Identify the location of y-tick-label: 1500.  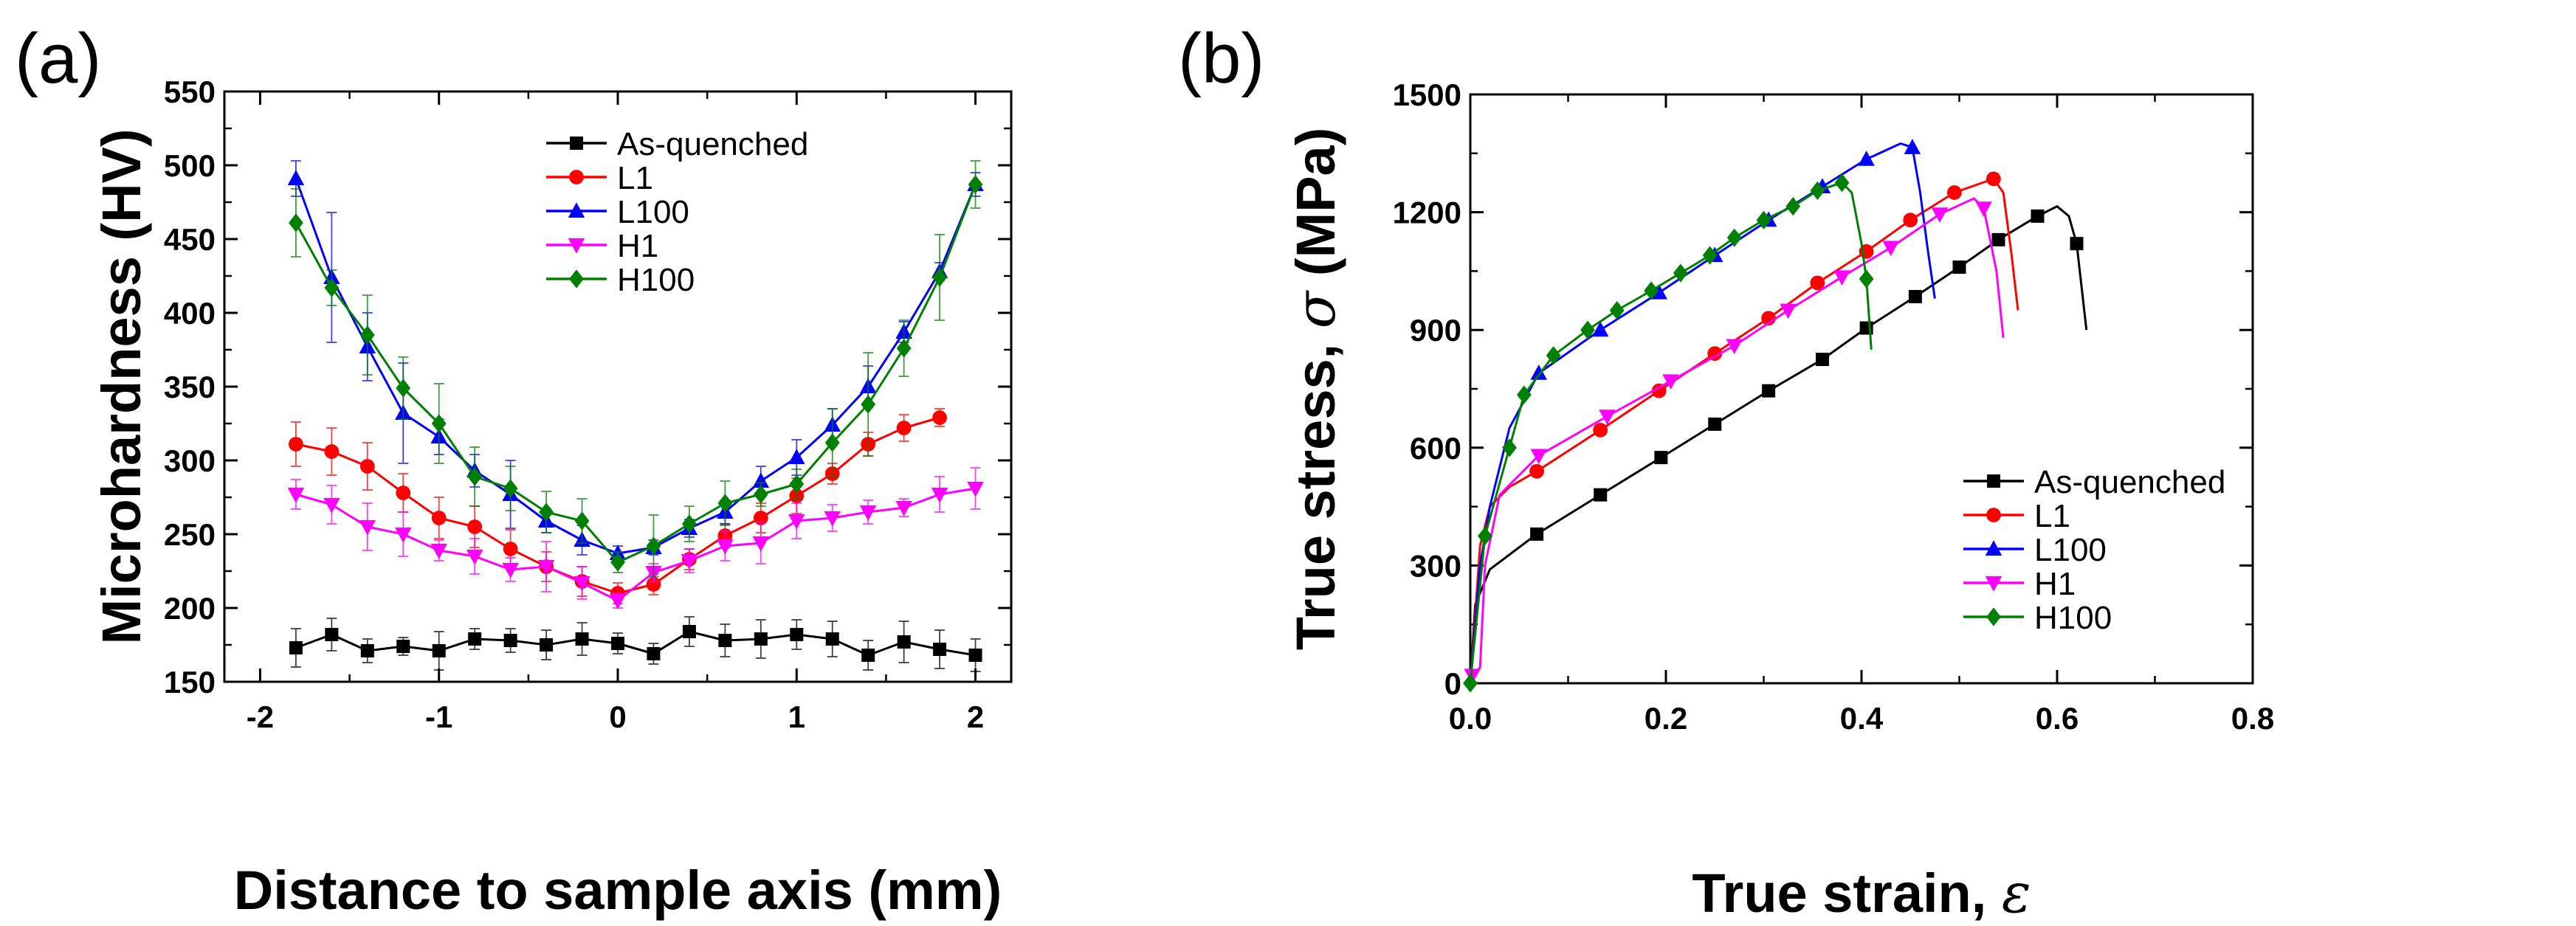
(1427, 94).